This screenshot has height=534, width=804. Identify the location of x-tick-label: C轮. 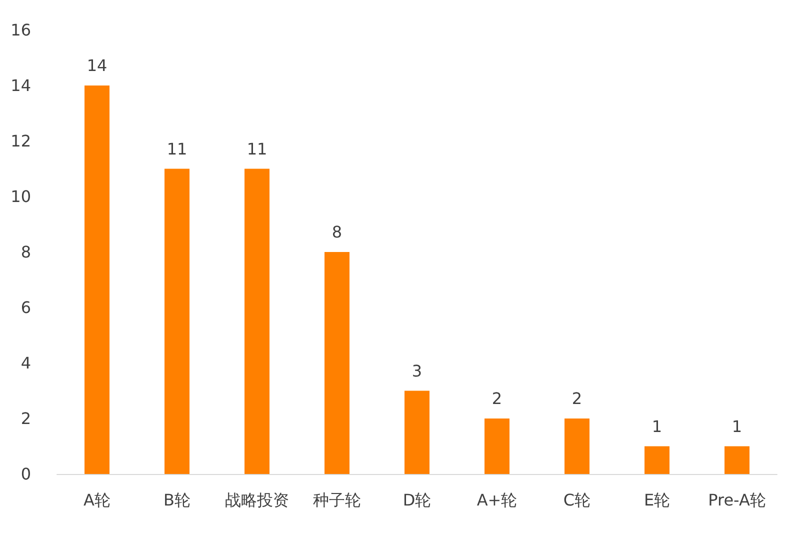
(577, 500).